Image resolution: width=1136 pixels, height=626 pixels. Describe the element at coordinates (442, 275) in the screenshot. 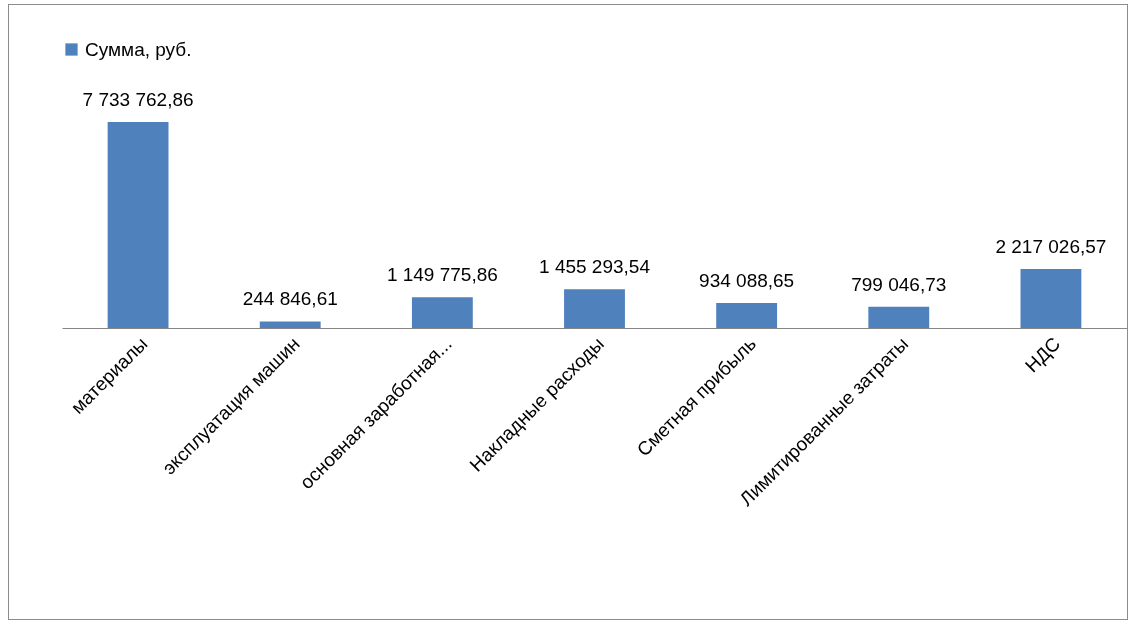

I see `data-label: 1 149 775,86` at that location.